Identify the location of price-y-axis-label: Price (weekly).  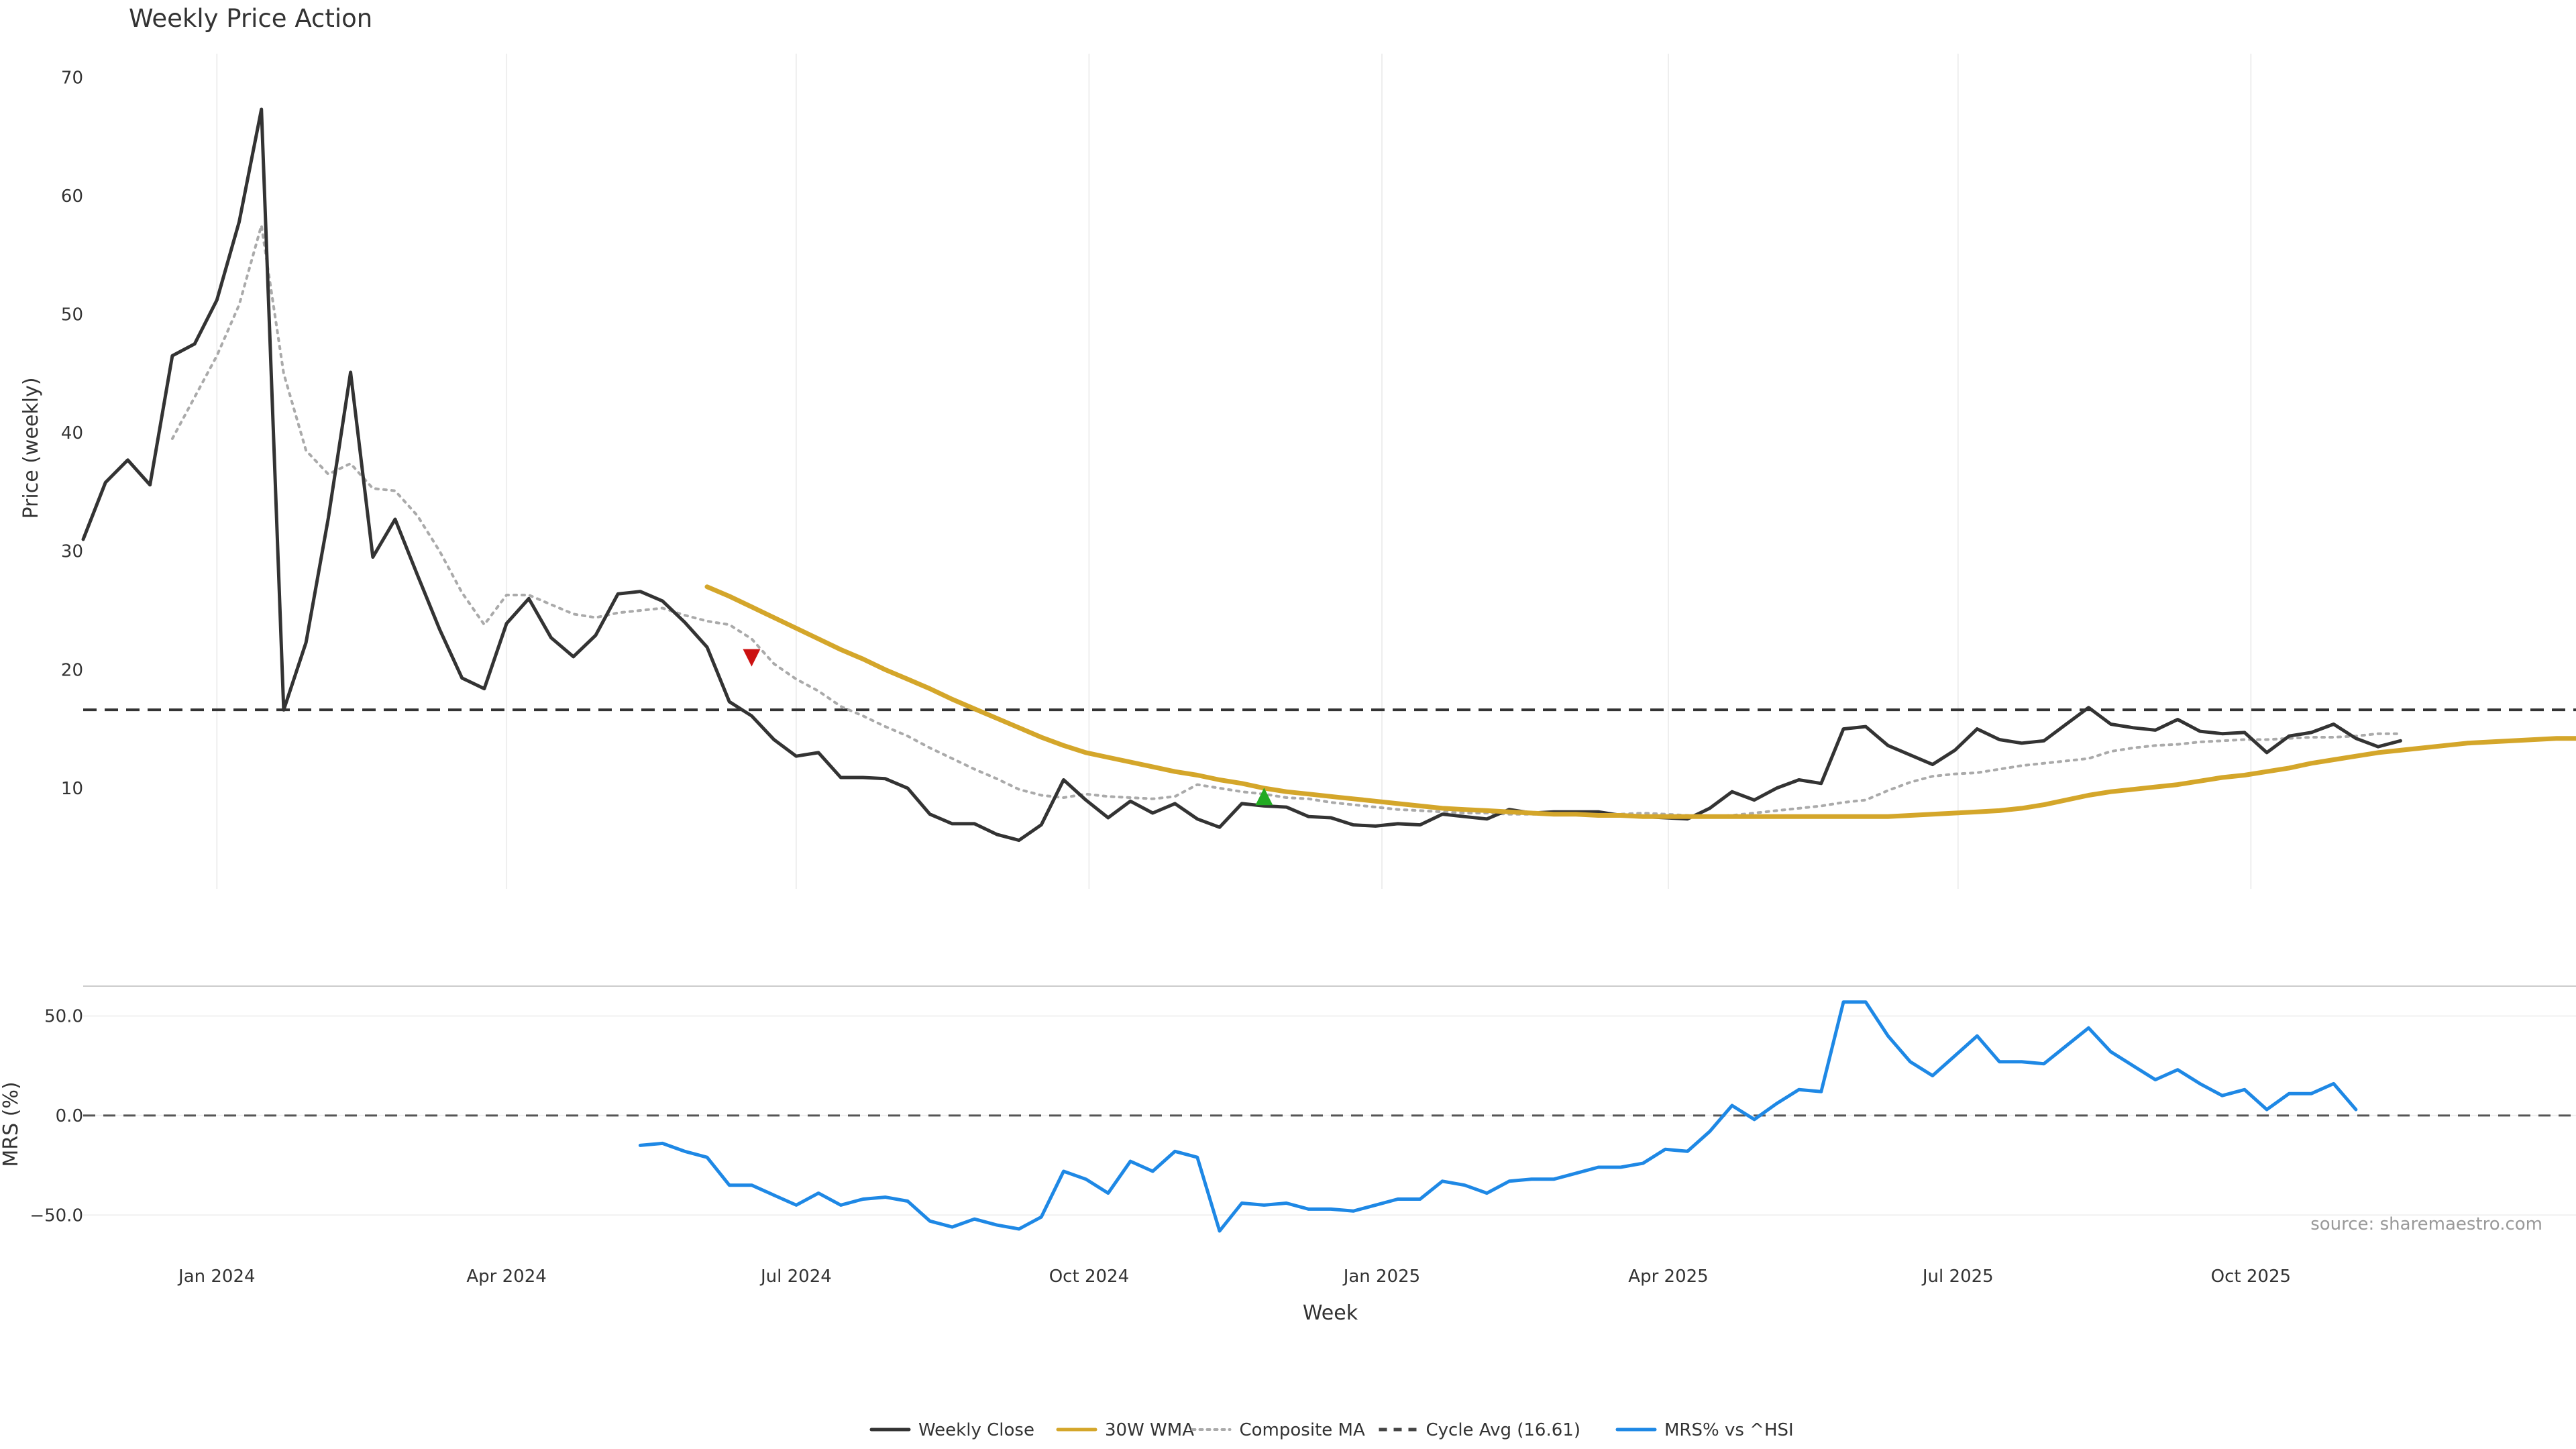
(31, 448).